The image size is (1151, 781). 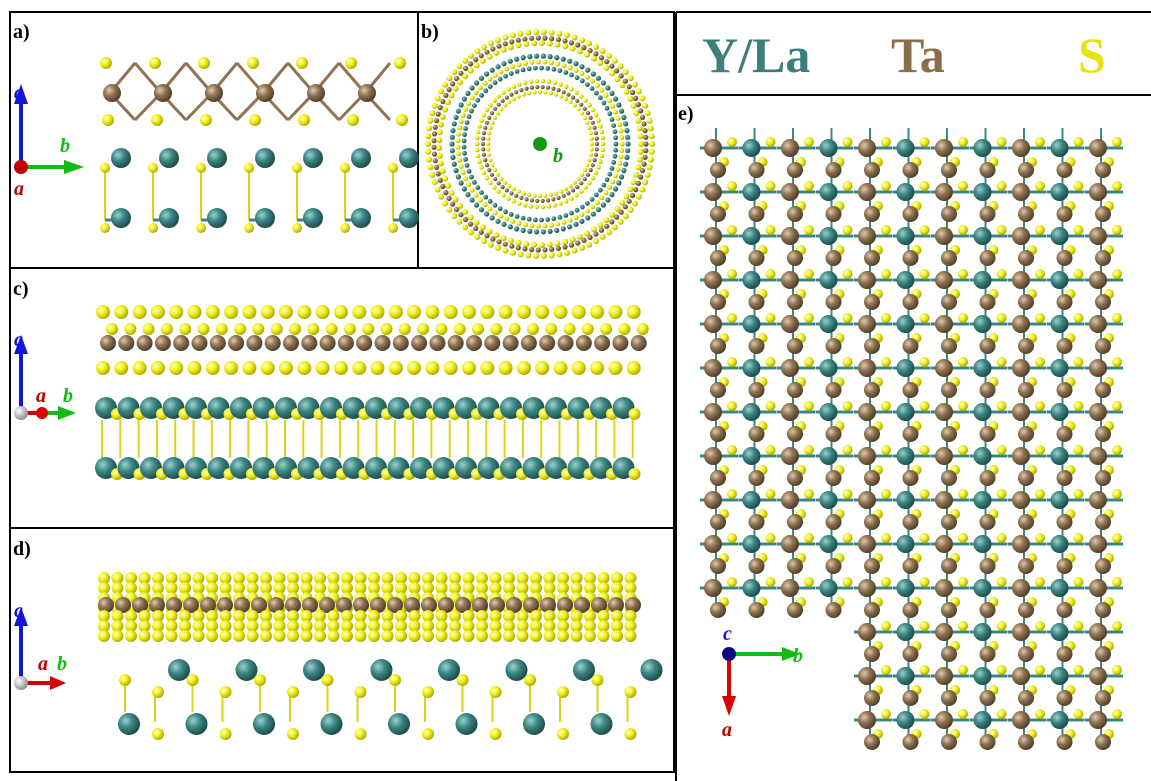 What do you see at coordinates (22, 549) in the screenshot?
I see `panel-label-d: d)` at bounding box center [22, 549].